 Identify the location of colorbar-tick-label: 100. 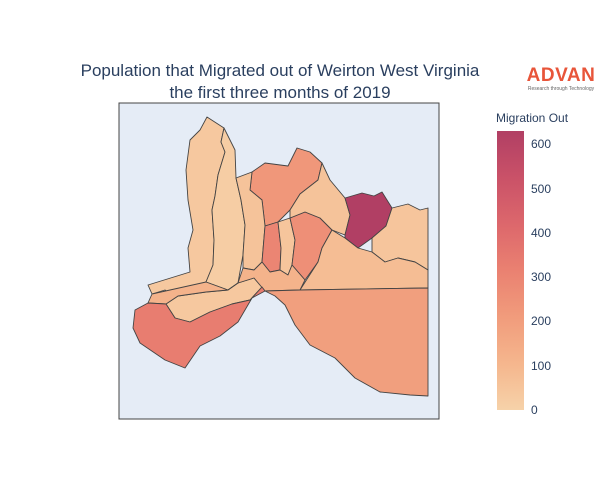
(541, 365).